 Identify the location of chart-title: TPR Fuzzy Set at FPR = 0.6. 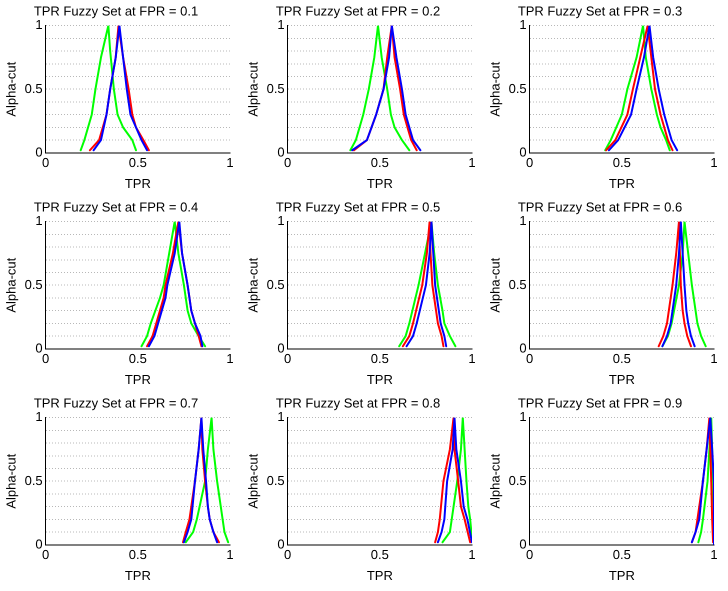
(600, 206).